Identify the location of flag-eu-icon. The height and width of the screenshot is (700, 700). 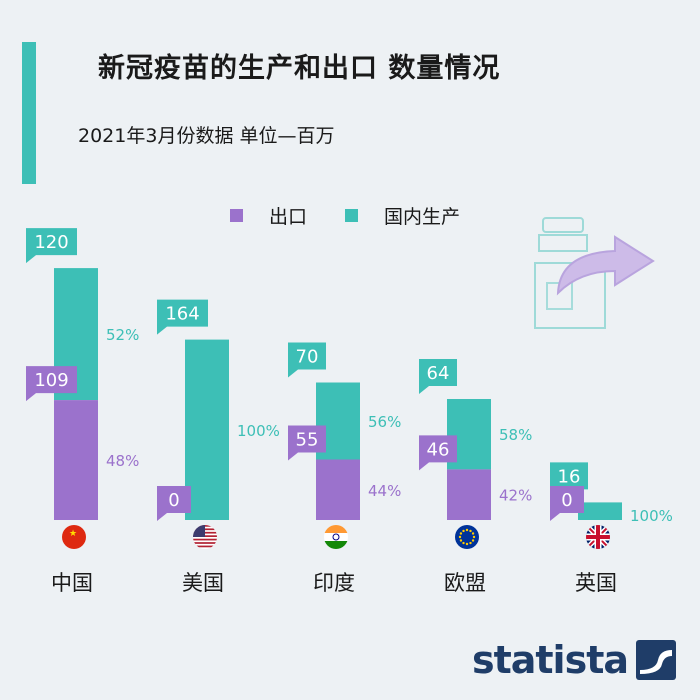
(467, 537).